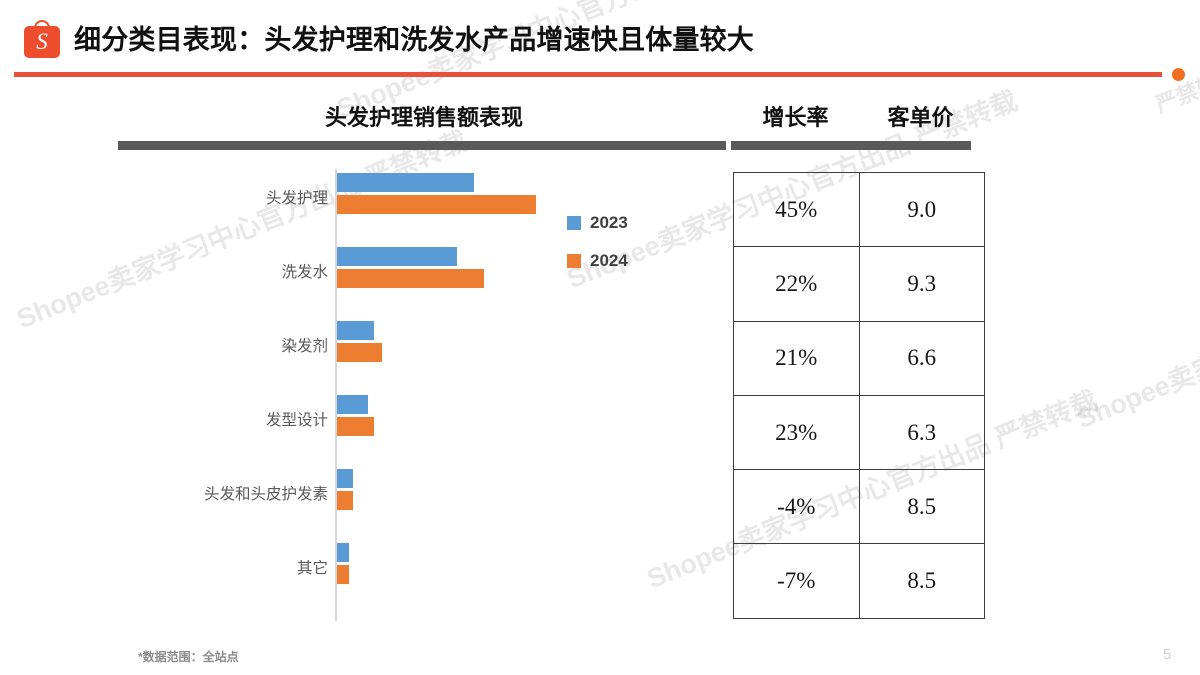 The width and height of the screenshot is (1200, 675). I want to click on chart-category-label: 洗发水, so click(304, 272).